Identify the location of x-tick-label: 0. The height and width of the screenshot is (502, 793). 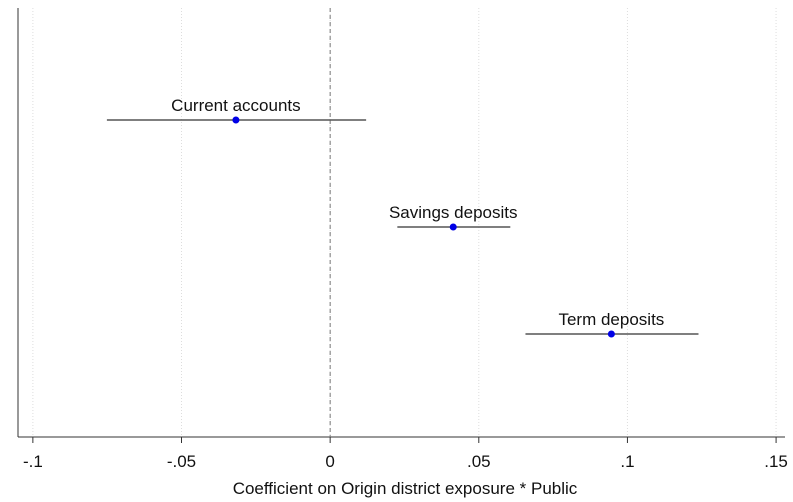
(329, 461).